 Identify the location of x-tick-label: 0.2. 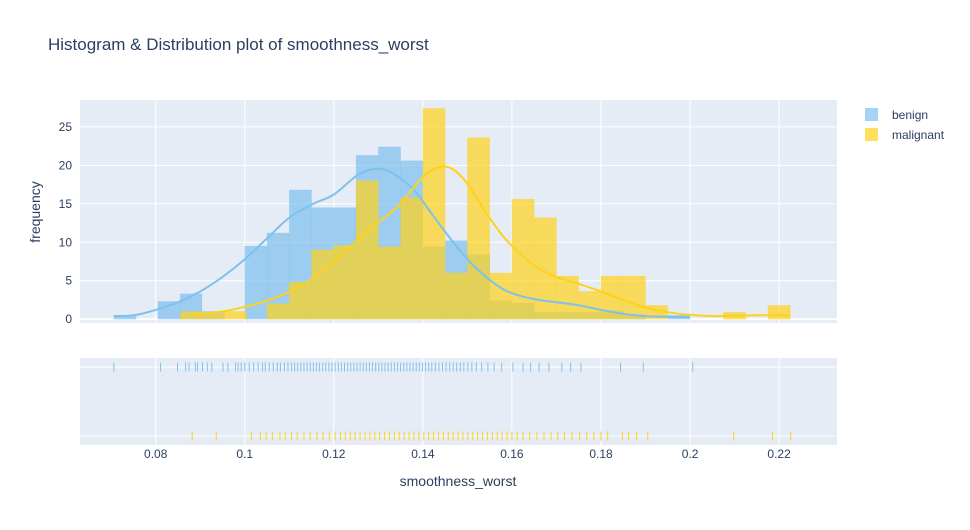
(690, 454).